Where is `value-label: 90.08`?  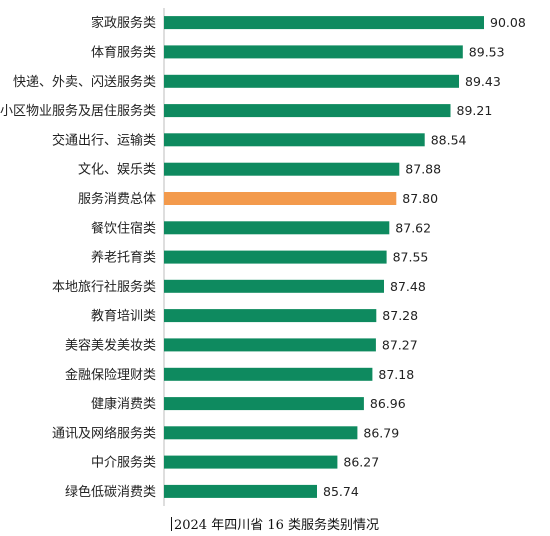
value-label: 90.08 is located at coordinates (508, 22).